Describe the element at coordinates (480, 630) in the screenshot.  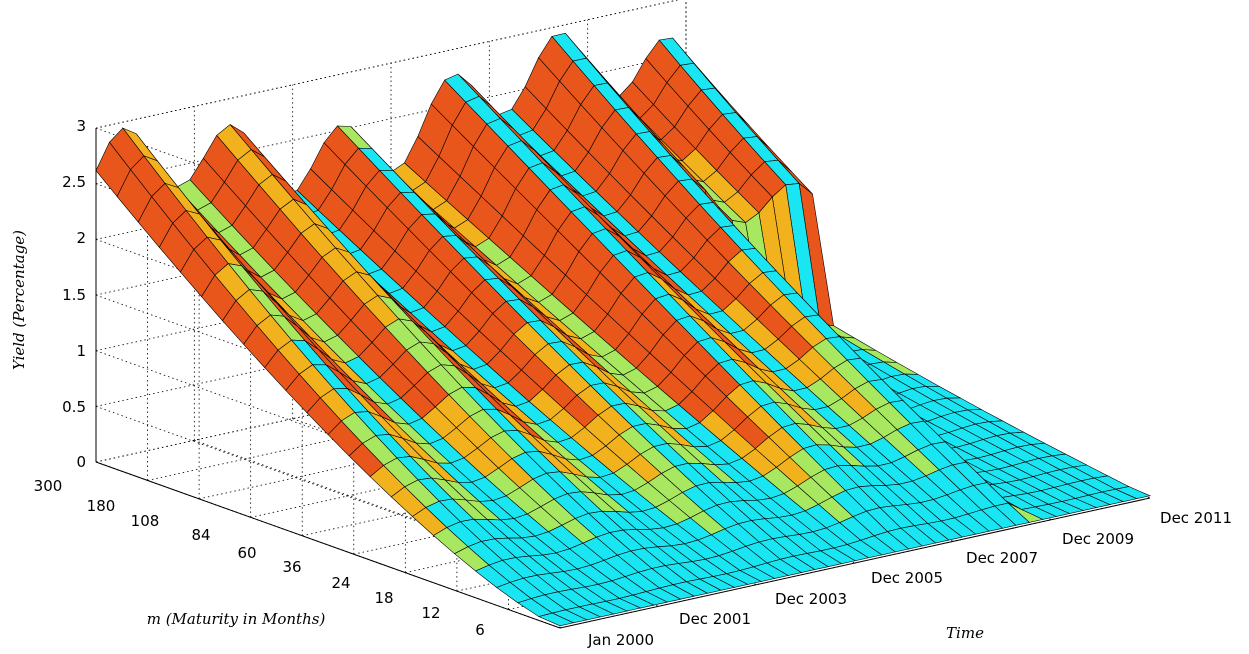
I see `maturity-tick: 6` at that location.